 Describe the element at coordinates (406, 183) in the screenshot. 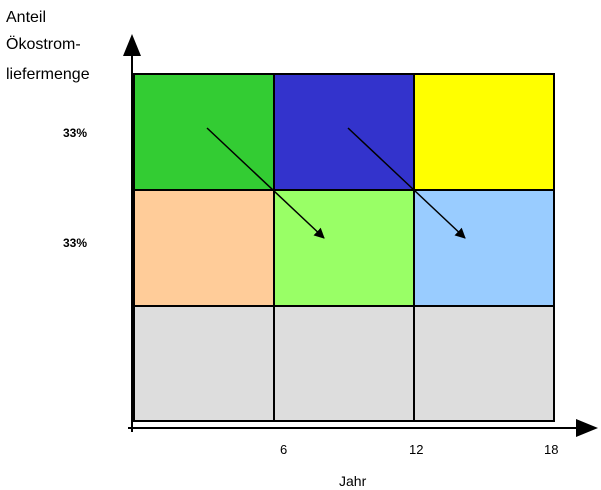

I see `arrow-blue-to-lightblue` at that location.